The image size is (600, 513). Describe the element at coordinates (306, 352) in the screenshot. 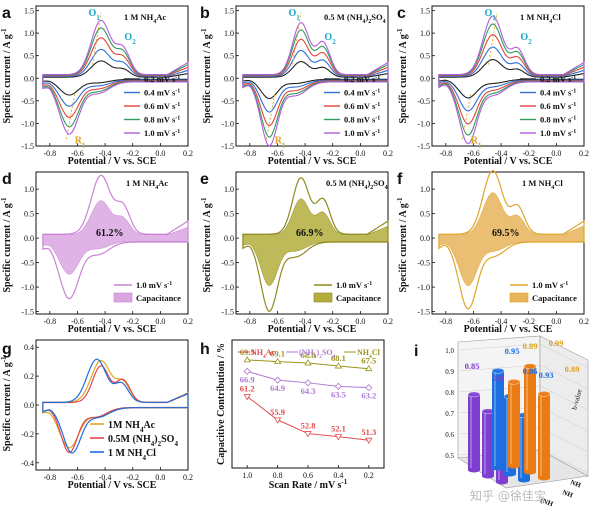

I see `text-span: (NH` at that location.